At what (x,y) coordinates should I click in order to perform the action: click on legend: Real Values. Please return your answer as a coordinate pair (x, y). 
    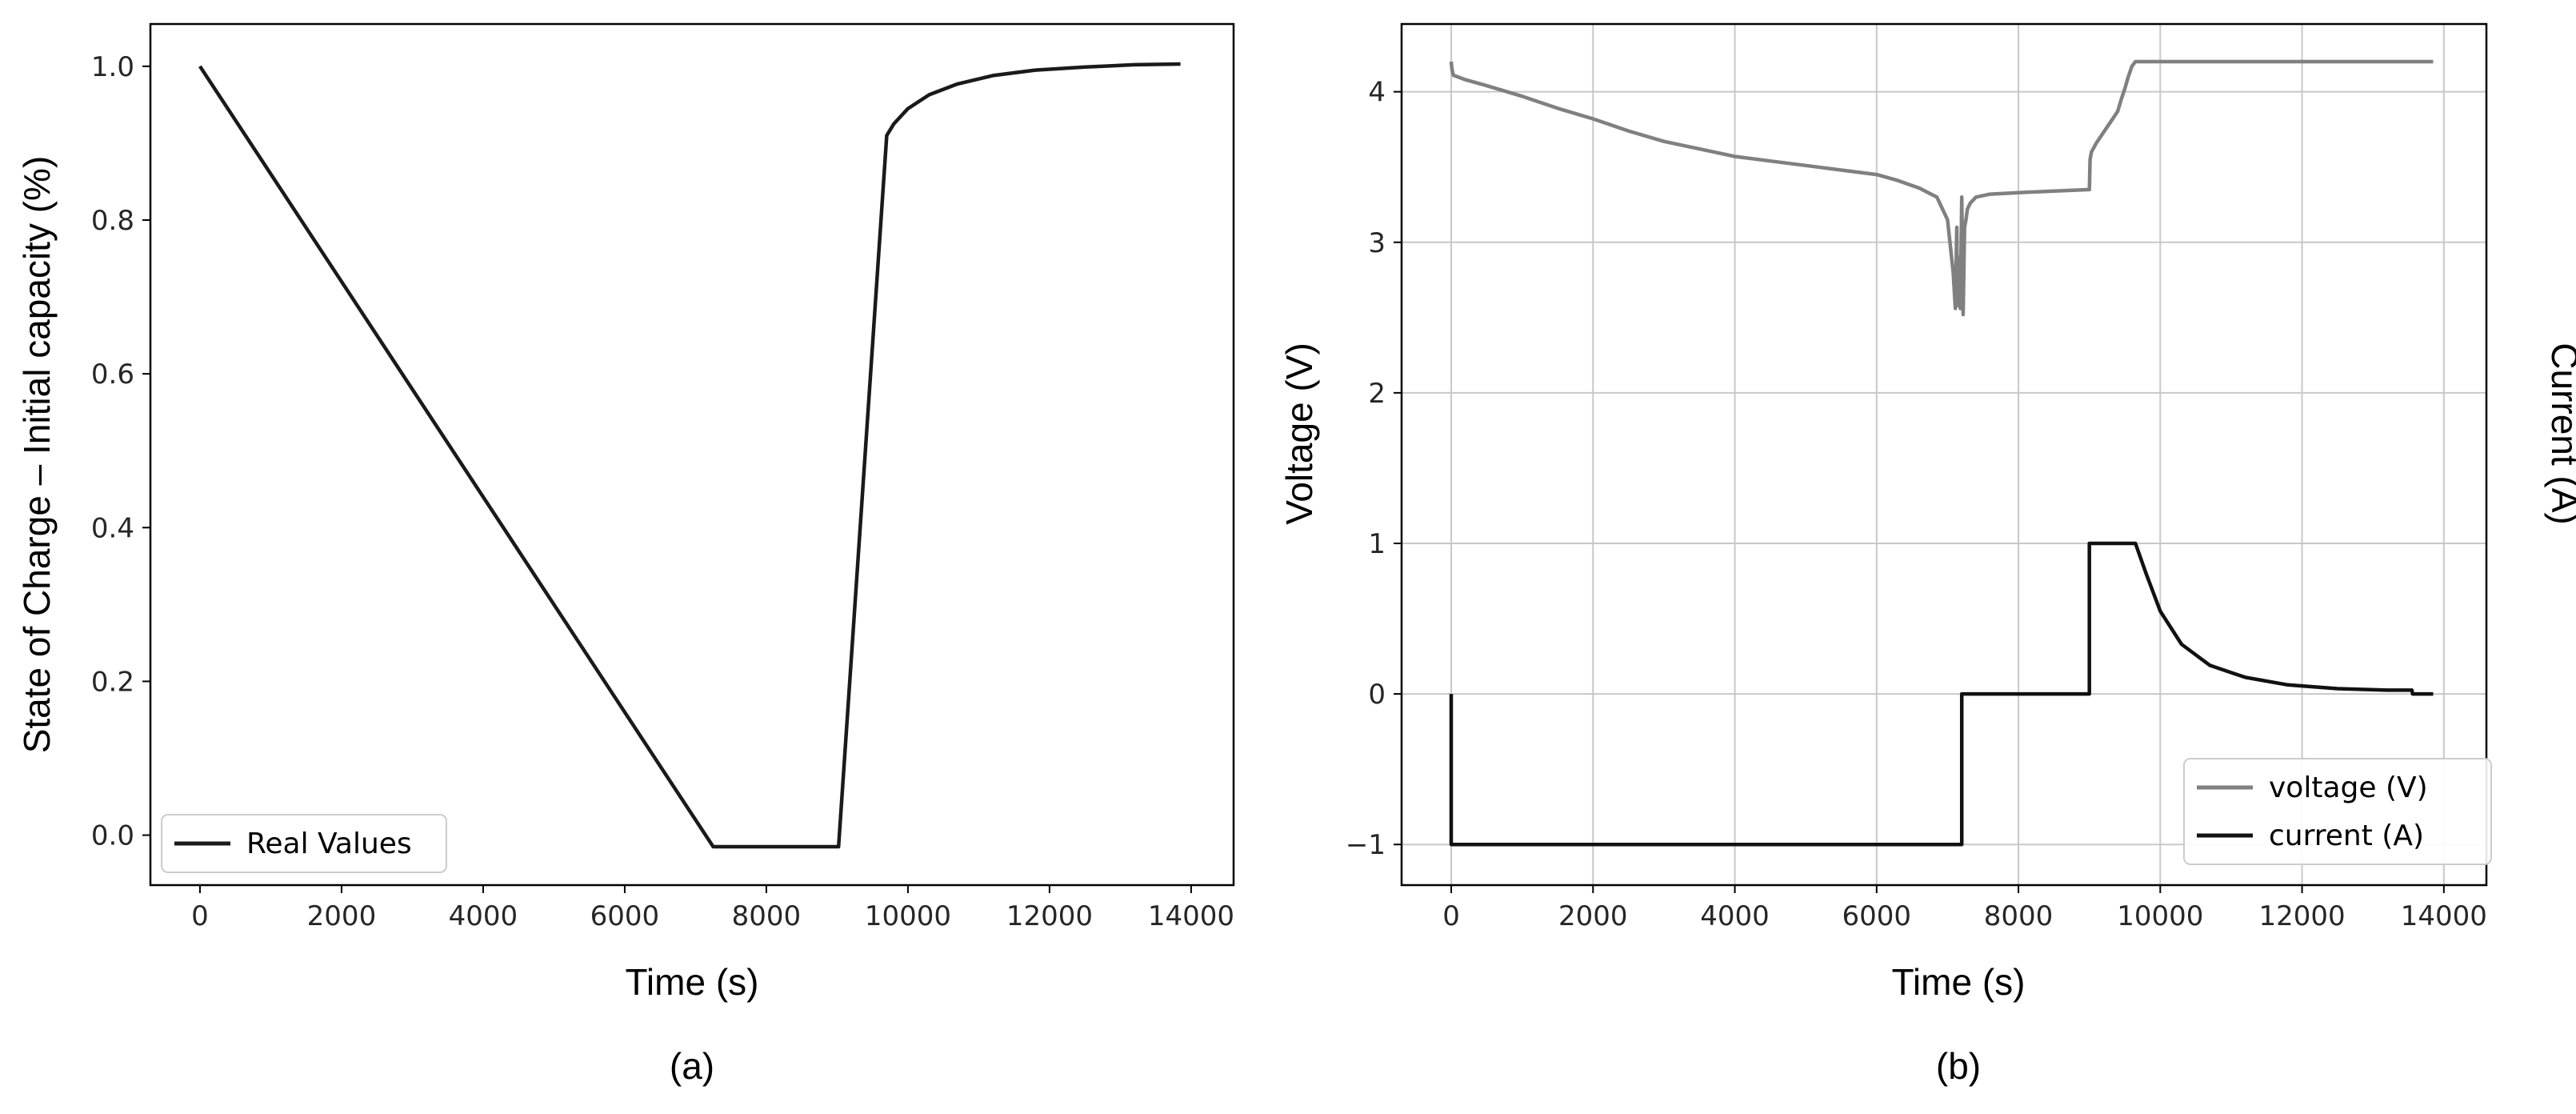
    Looking at the image, I should click on (304, 843).